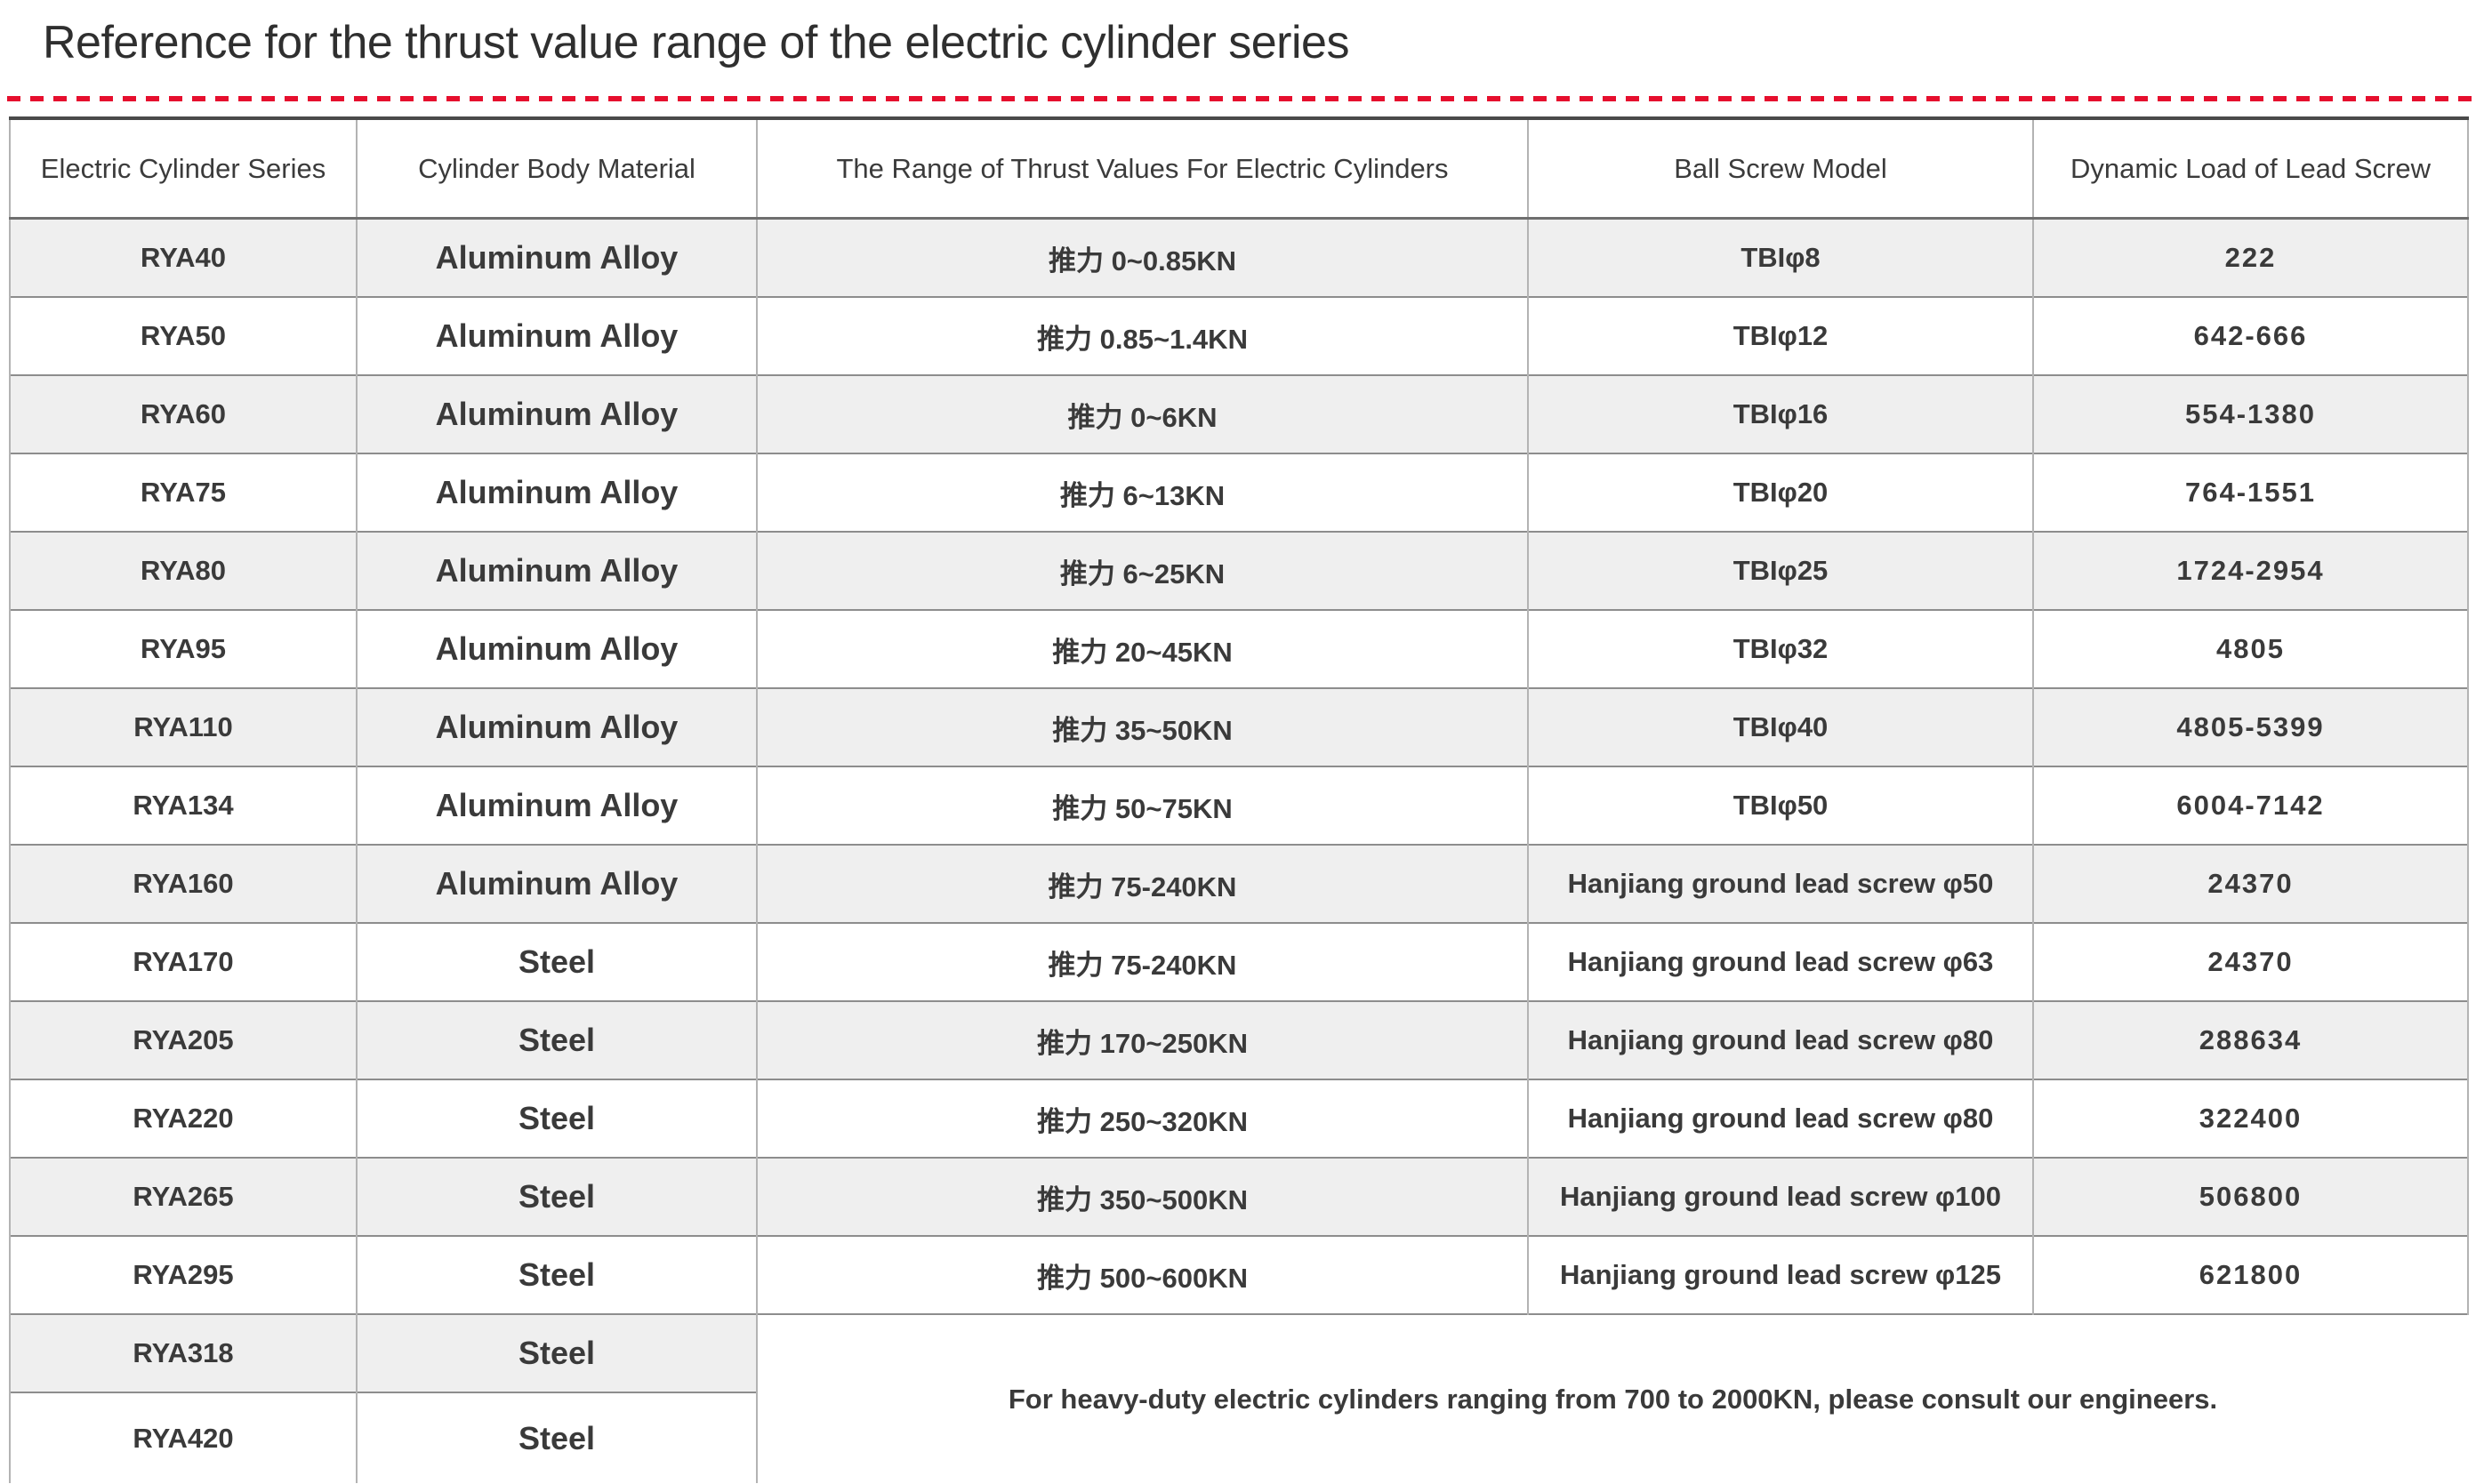 The width and height of the screenshot is (2476, 1484). What do you see at coordinates (1142, 1118) in the screenshot?
I see `thrust-cell: 推力 250~320KN` at bounding box center [1142, 1118].